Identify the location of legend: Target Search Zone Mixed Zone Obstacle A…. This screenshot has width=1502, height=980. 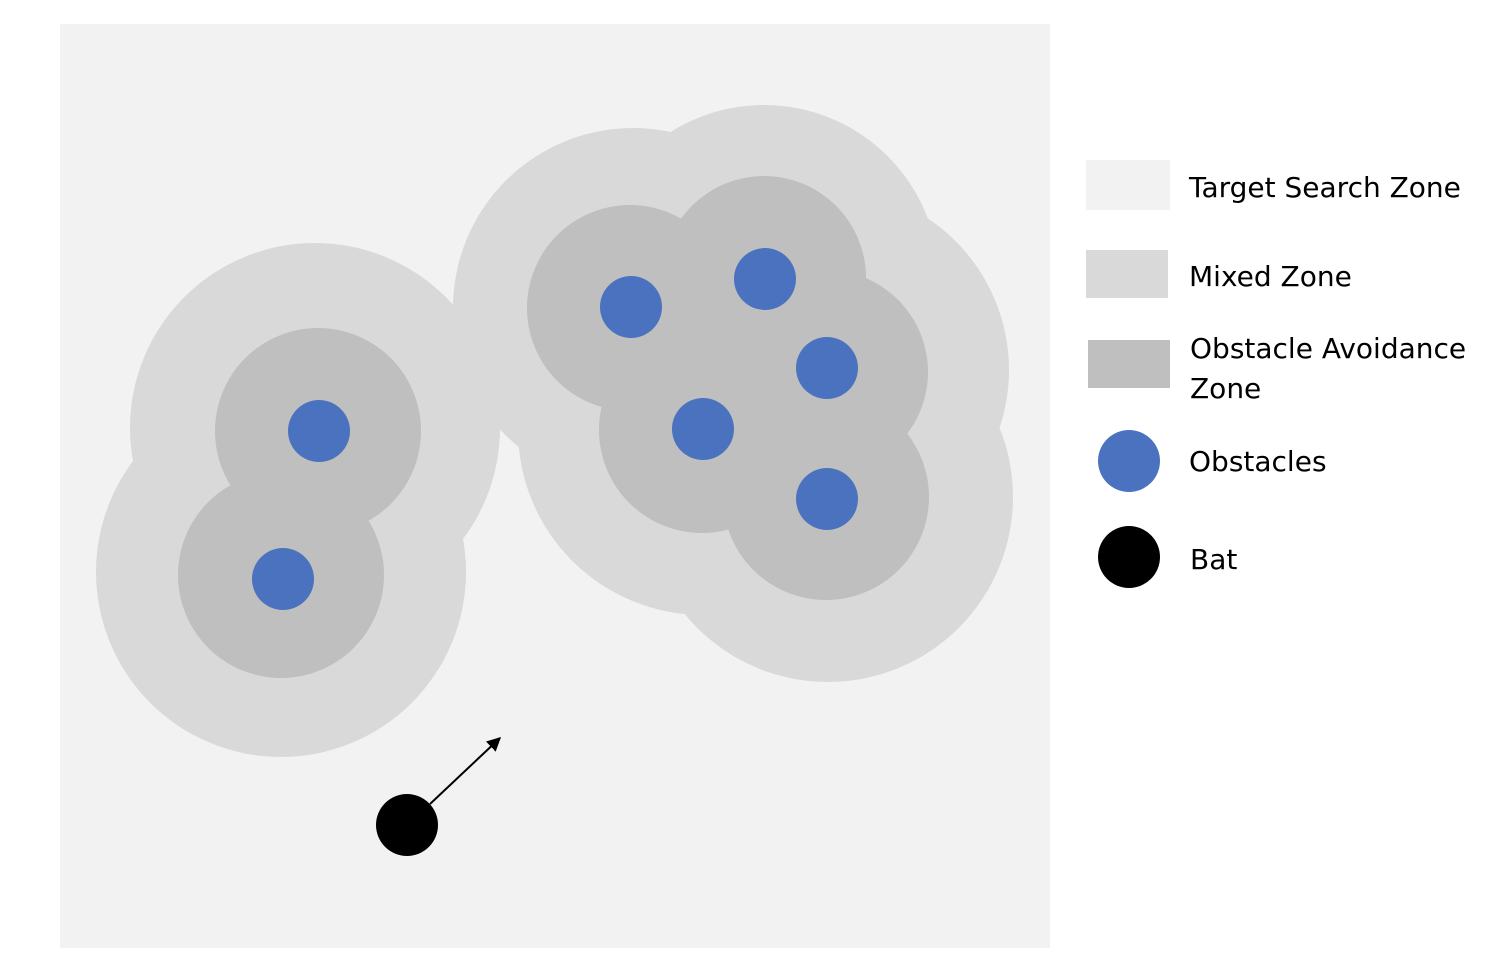
(1276, 374).